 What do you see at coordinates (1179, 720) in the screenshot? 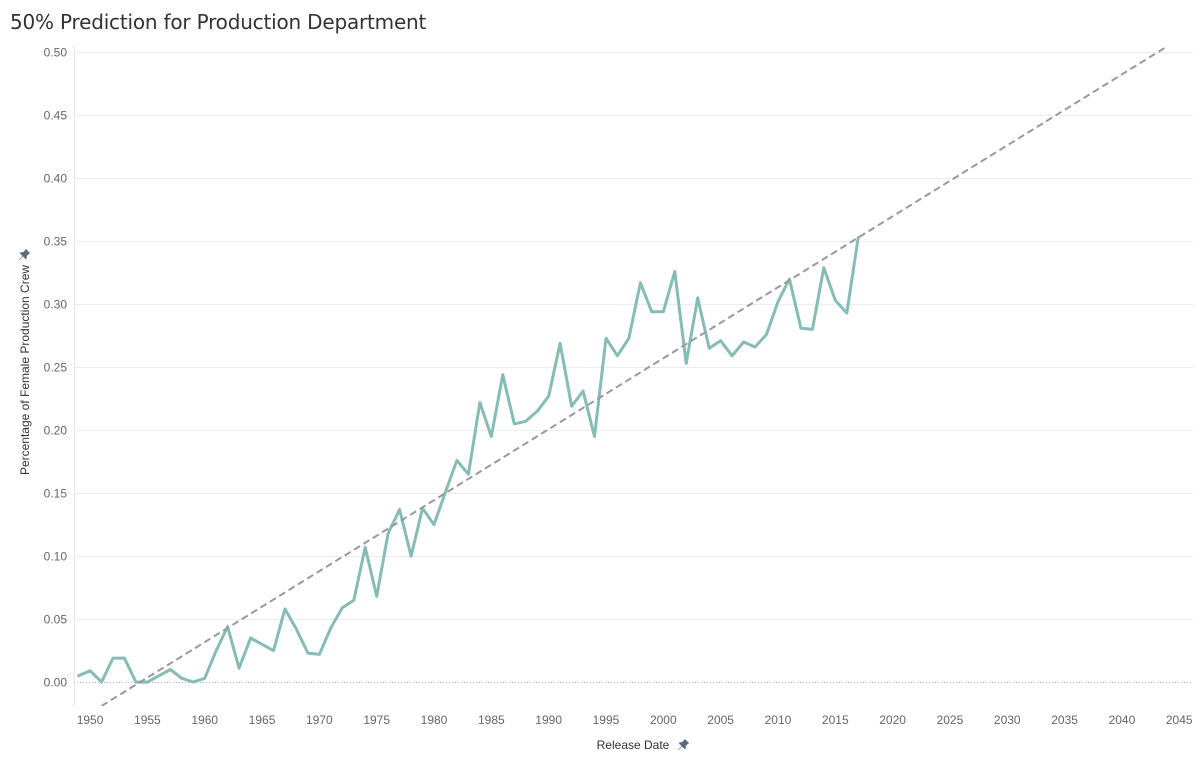
I see `x-tick-label: 2045` at bounding box center [1179, 720].